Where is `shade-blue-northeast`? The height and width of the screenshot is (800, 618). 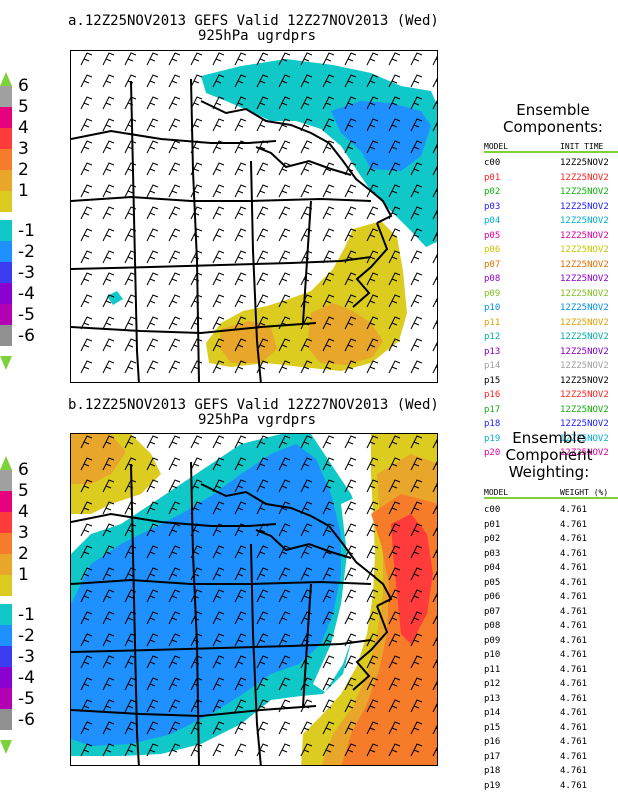 shade-blue-northeast is located at coordinates (381, 136).